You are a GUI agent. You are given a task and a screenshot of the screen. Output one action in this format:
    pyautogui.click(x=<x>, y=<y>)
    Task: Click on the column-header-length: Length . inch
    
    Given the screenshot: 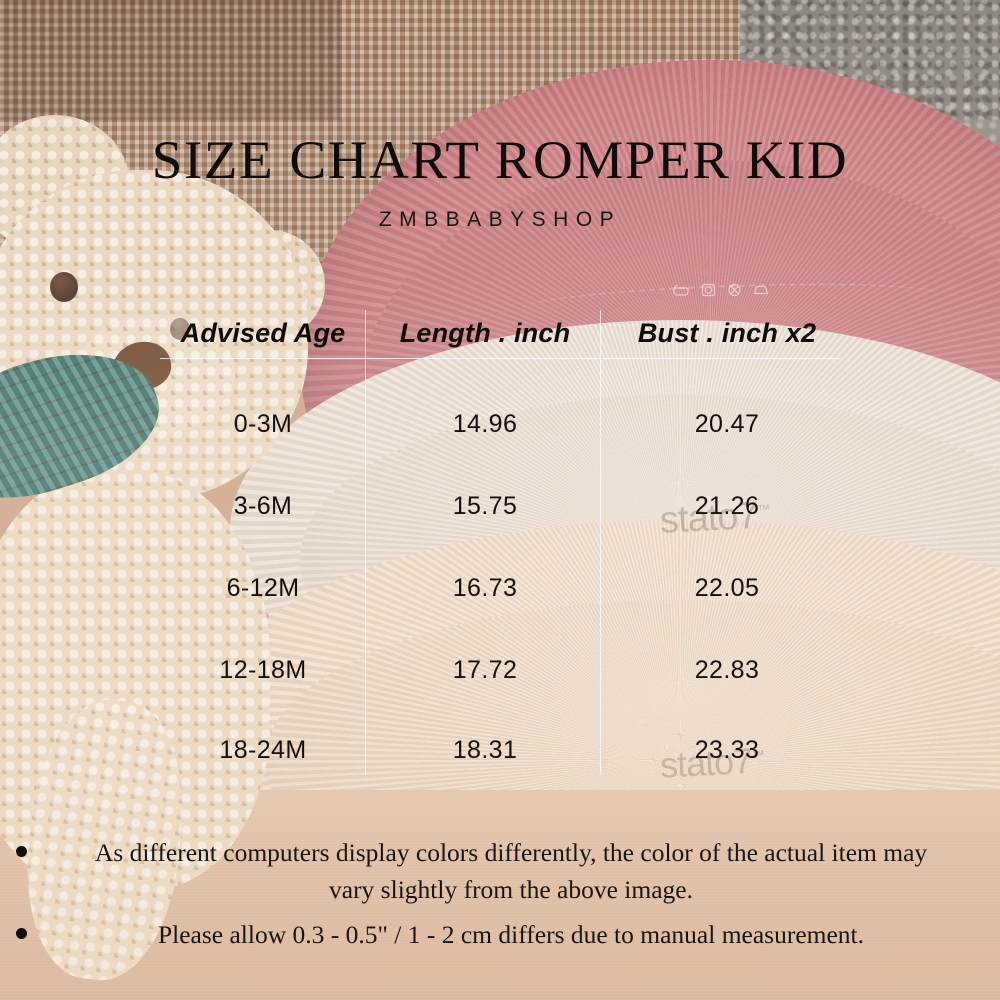 What is the action you would take?
    pyautogui.click(x=485, y=333)
    